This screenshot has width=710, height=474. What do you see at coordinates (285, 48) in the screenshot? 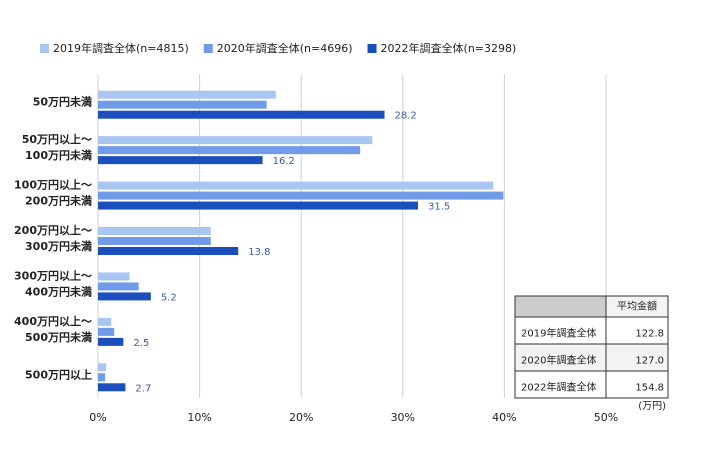
I see `legend-label: 2020年調査全体(n=4696)` at bounding box center [285, 48].